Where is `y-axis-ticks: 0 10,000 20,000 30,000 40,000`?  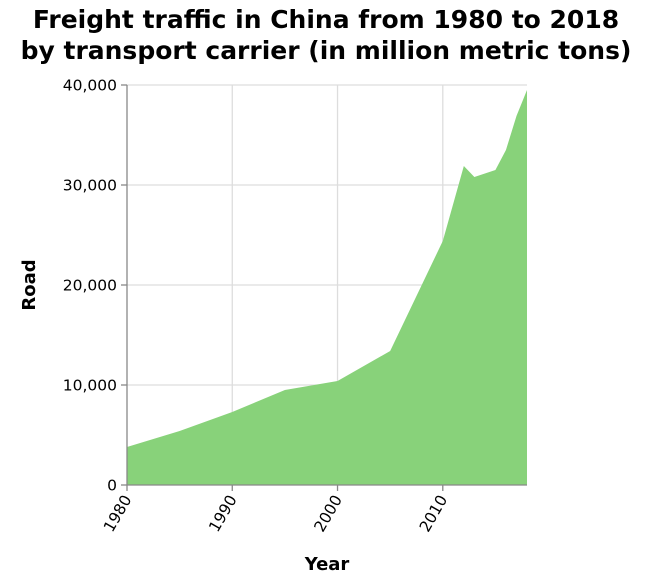
y-axis-ticks: 0 10,000 20,000 30,000 40,000 is located at coordinates (95, 286).